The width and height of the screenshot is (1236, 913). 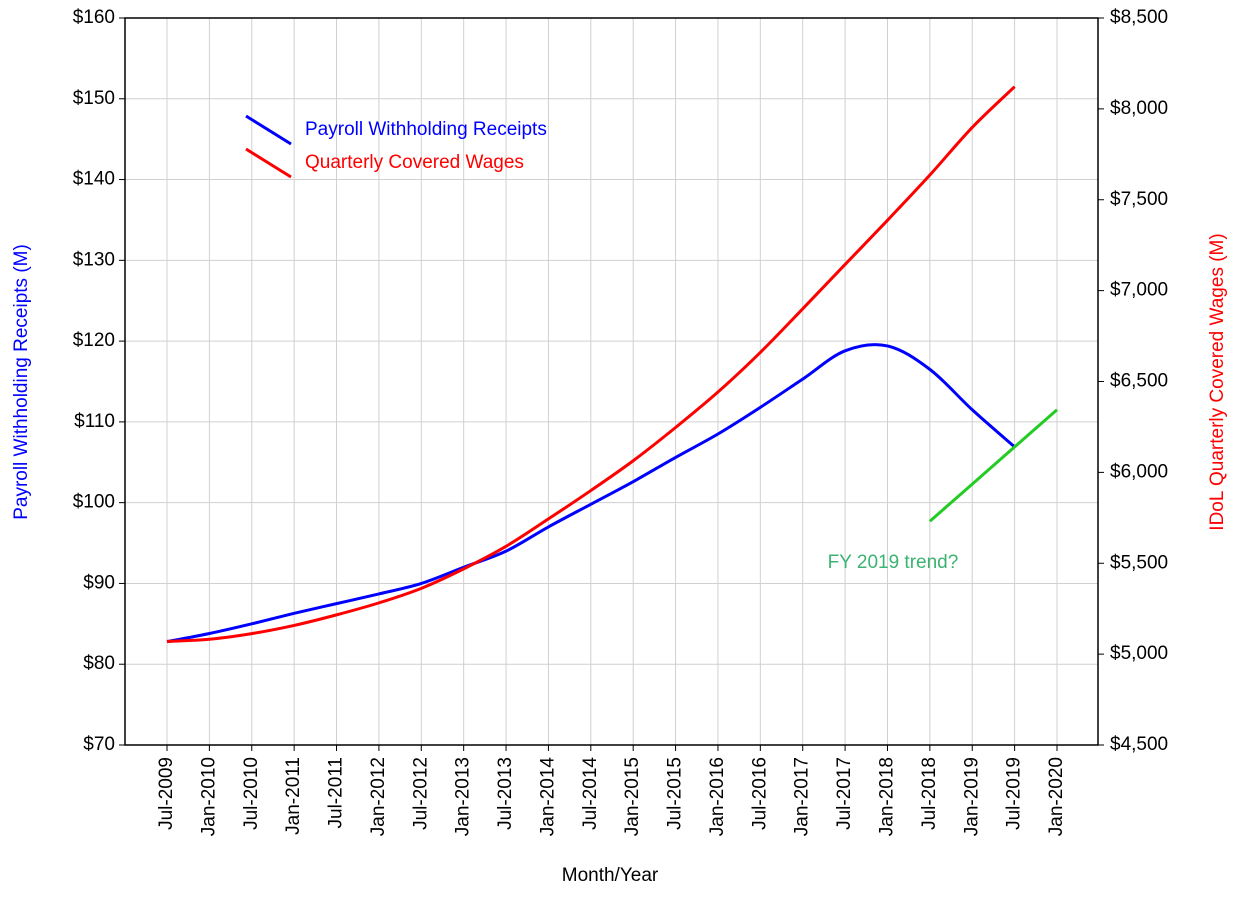 I want to click on y-tick-label: $70, so click(x=99, y=744).